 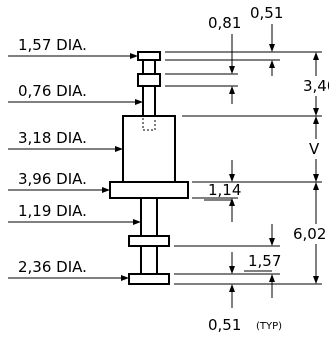 What do you see at coordinates (149, 217) in the screenshot?
I see `lower-shaft` at bounding box center [149, 217].